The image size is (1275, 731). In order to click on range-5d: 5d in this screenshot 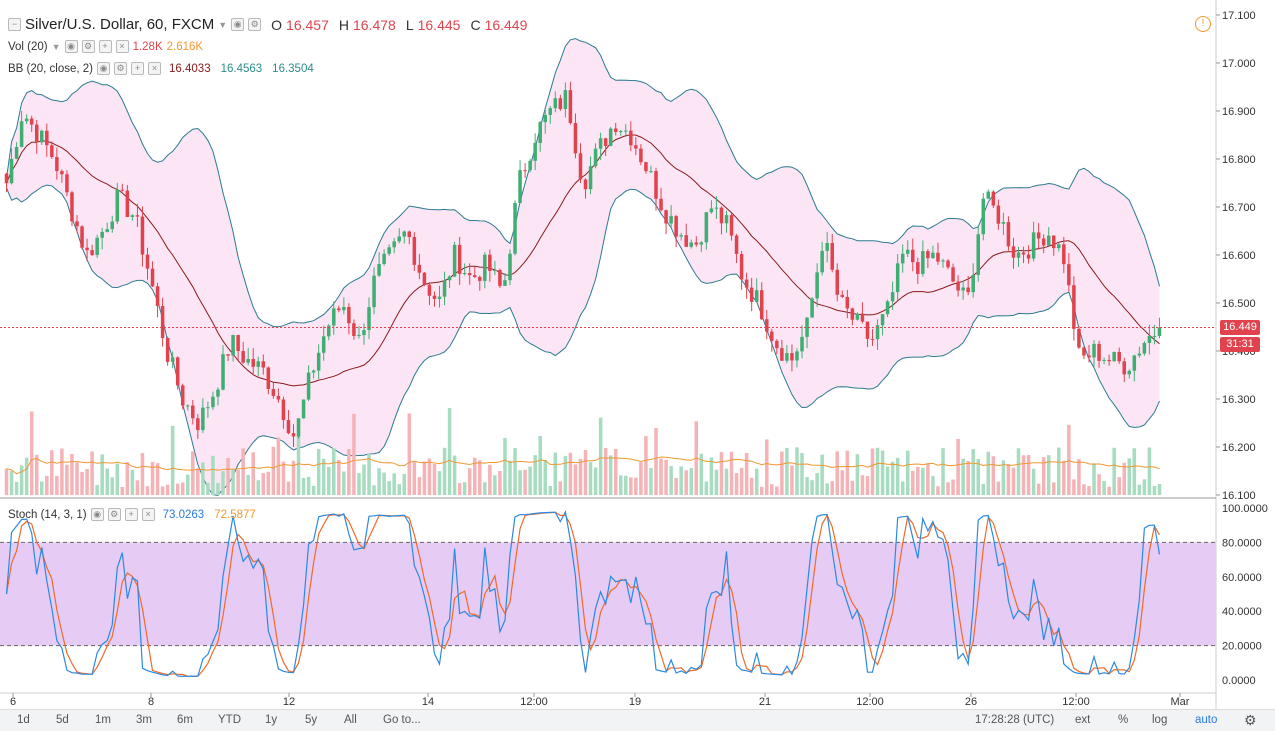, I will do `click(62, 720)`.